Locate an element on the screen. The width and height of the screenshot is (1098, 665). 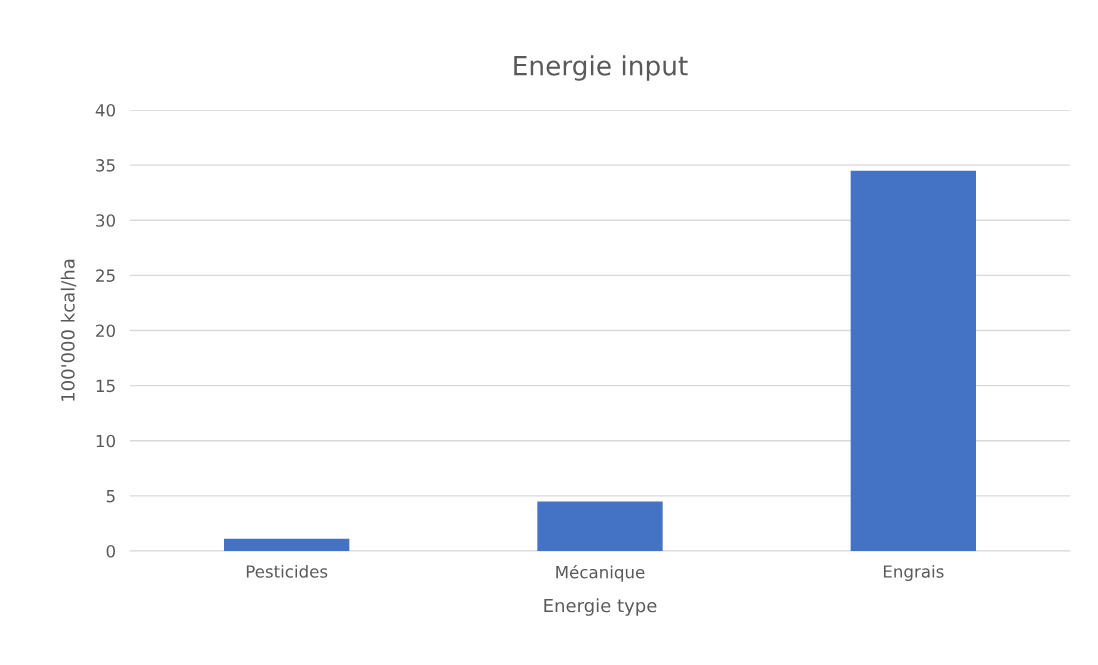
y-tick-label: 30 is located at coordinates (105, 220).